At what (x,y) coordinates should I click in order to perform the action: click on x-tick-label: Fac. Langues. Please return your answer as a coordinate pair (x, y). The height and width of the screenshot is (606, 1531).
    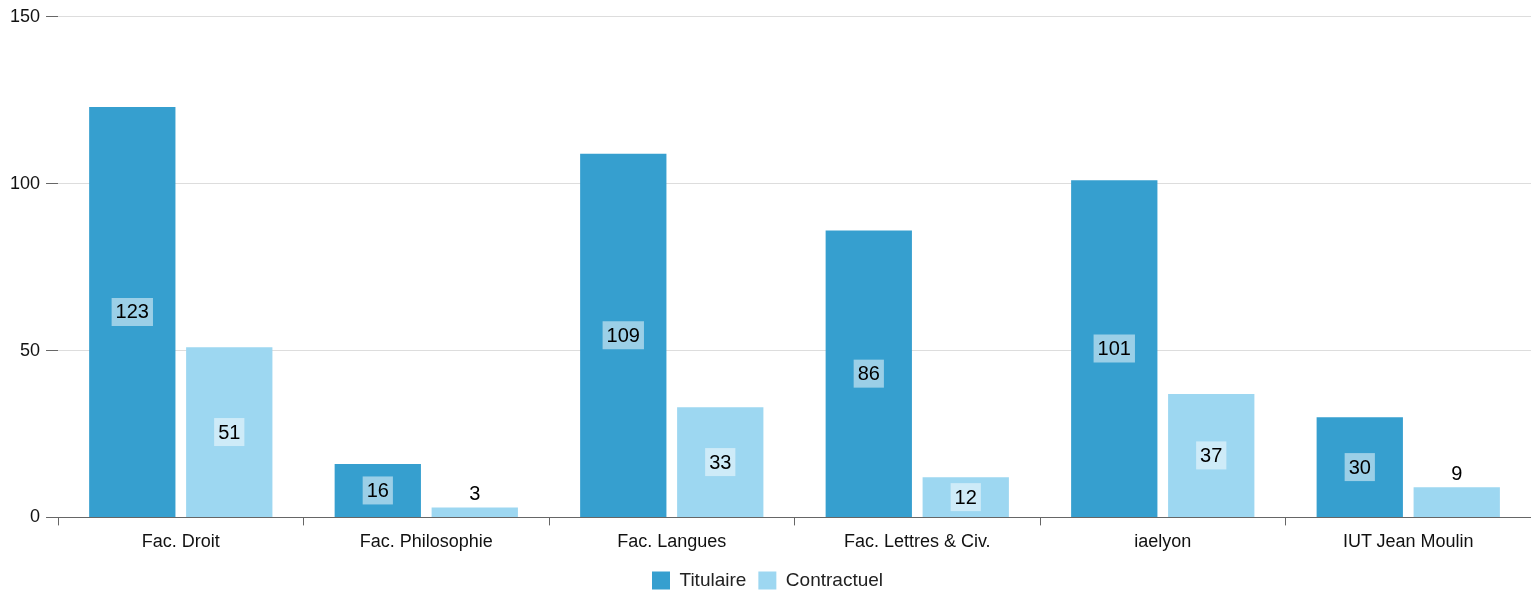
    Looking at the image, I should click on (672, 541).